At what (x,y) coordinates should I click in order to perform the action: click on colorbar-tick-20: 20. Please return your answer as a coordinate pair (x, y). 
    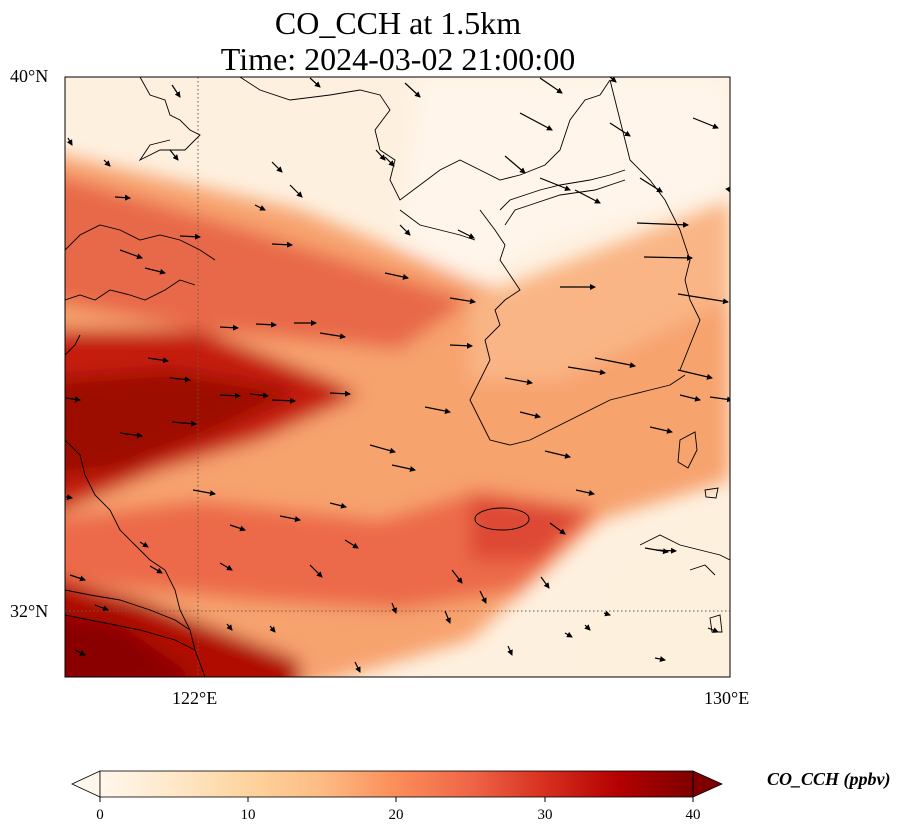
    Looking at the image, I should click on (396, 815).